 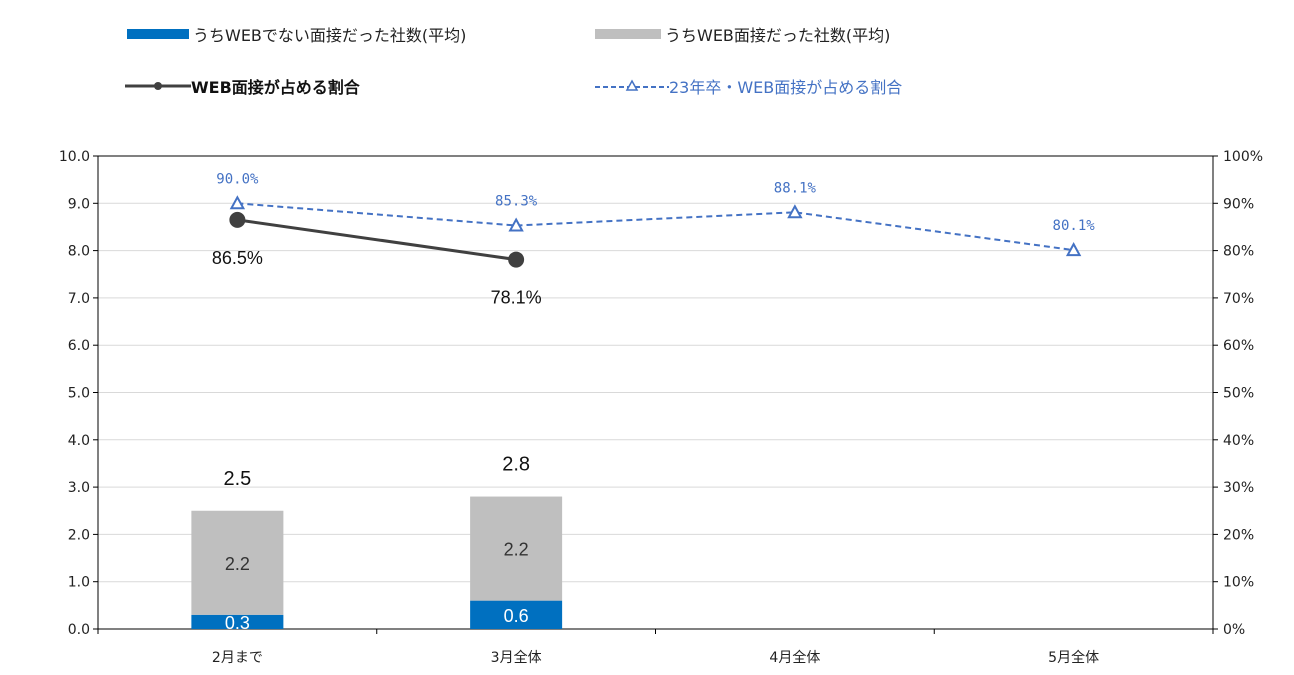 I want to click on bar-label-non-web: 0.3, so click(x=237, y=623).